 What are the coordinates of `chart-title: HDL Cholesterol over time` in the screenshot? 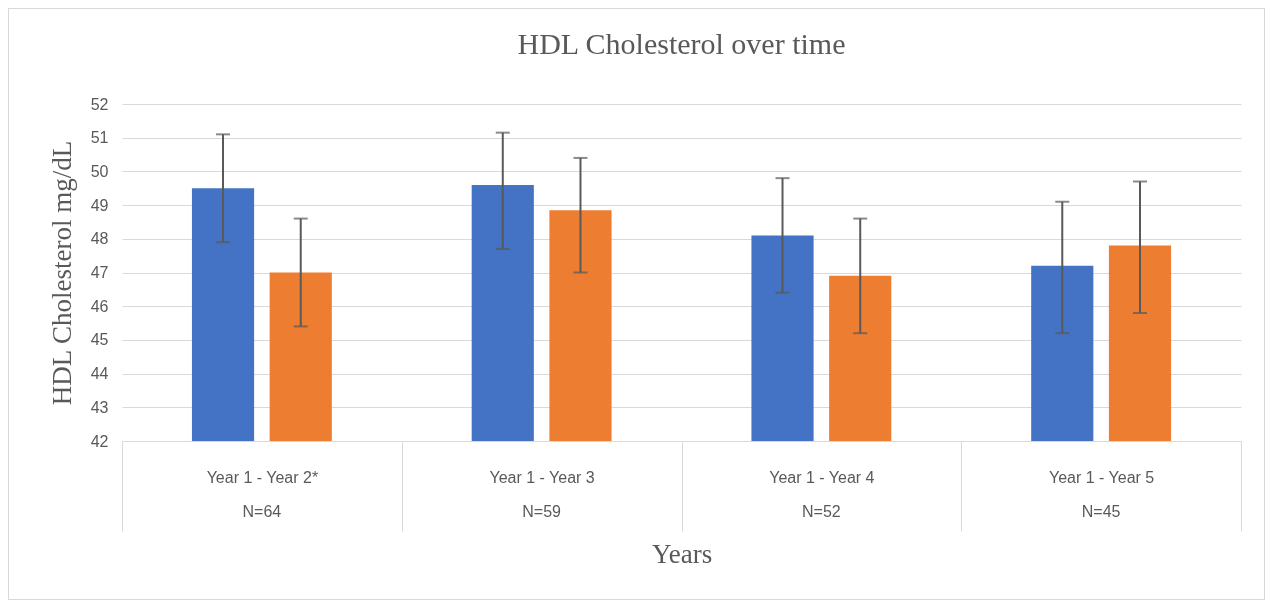 It's located at (681, 43).